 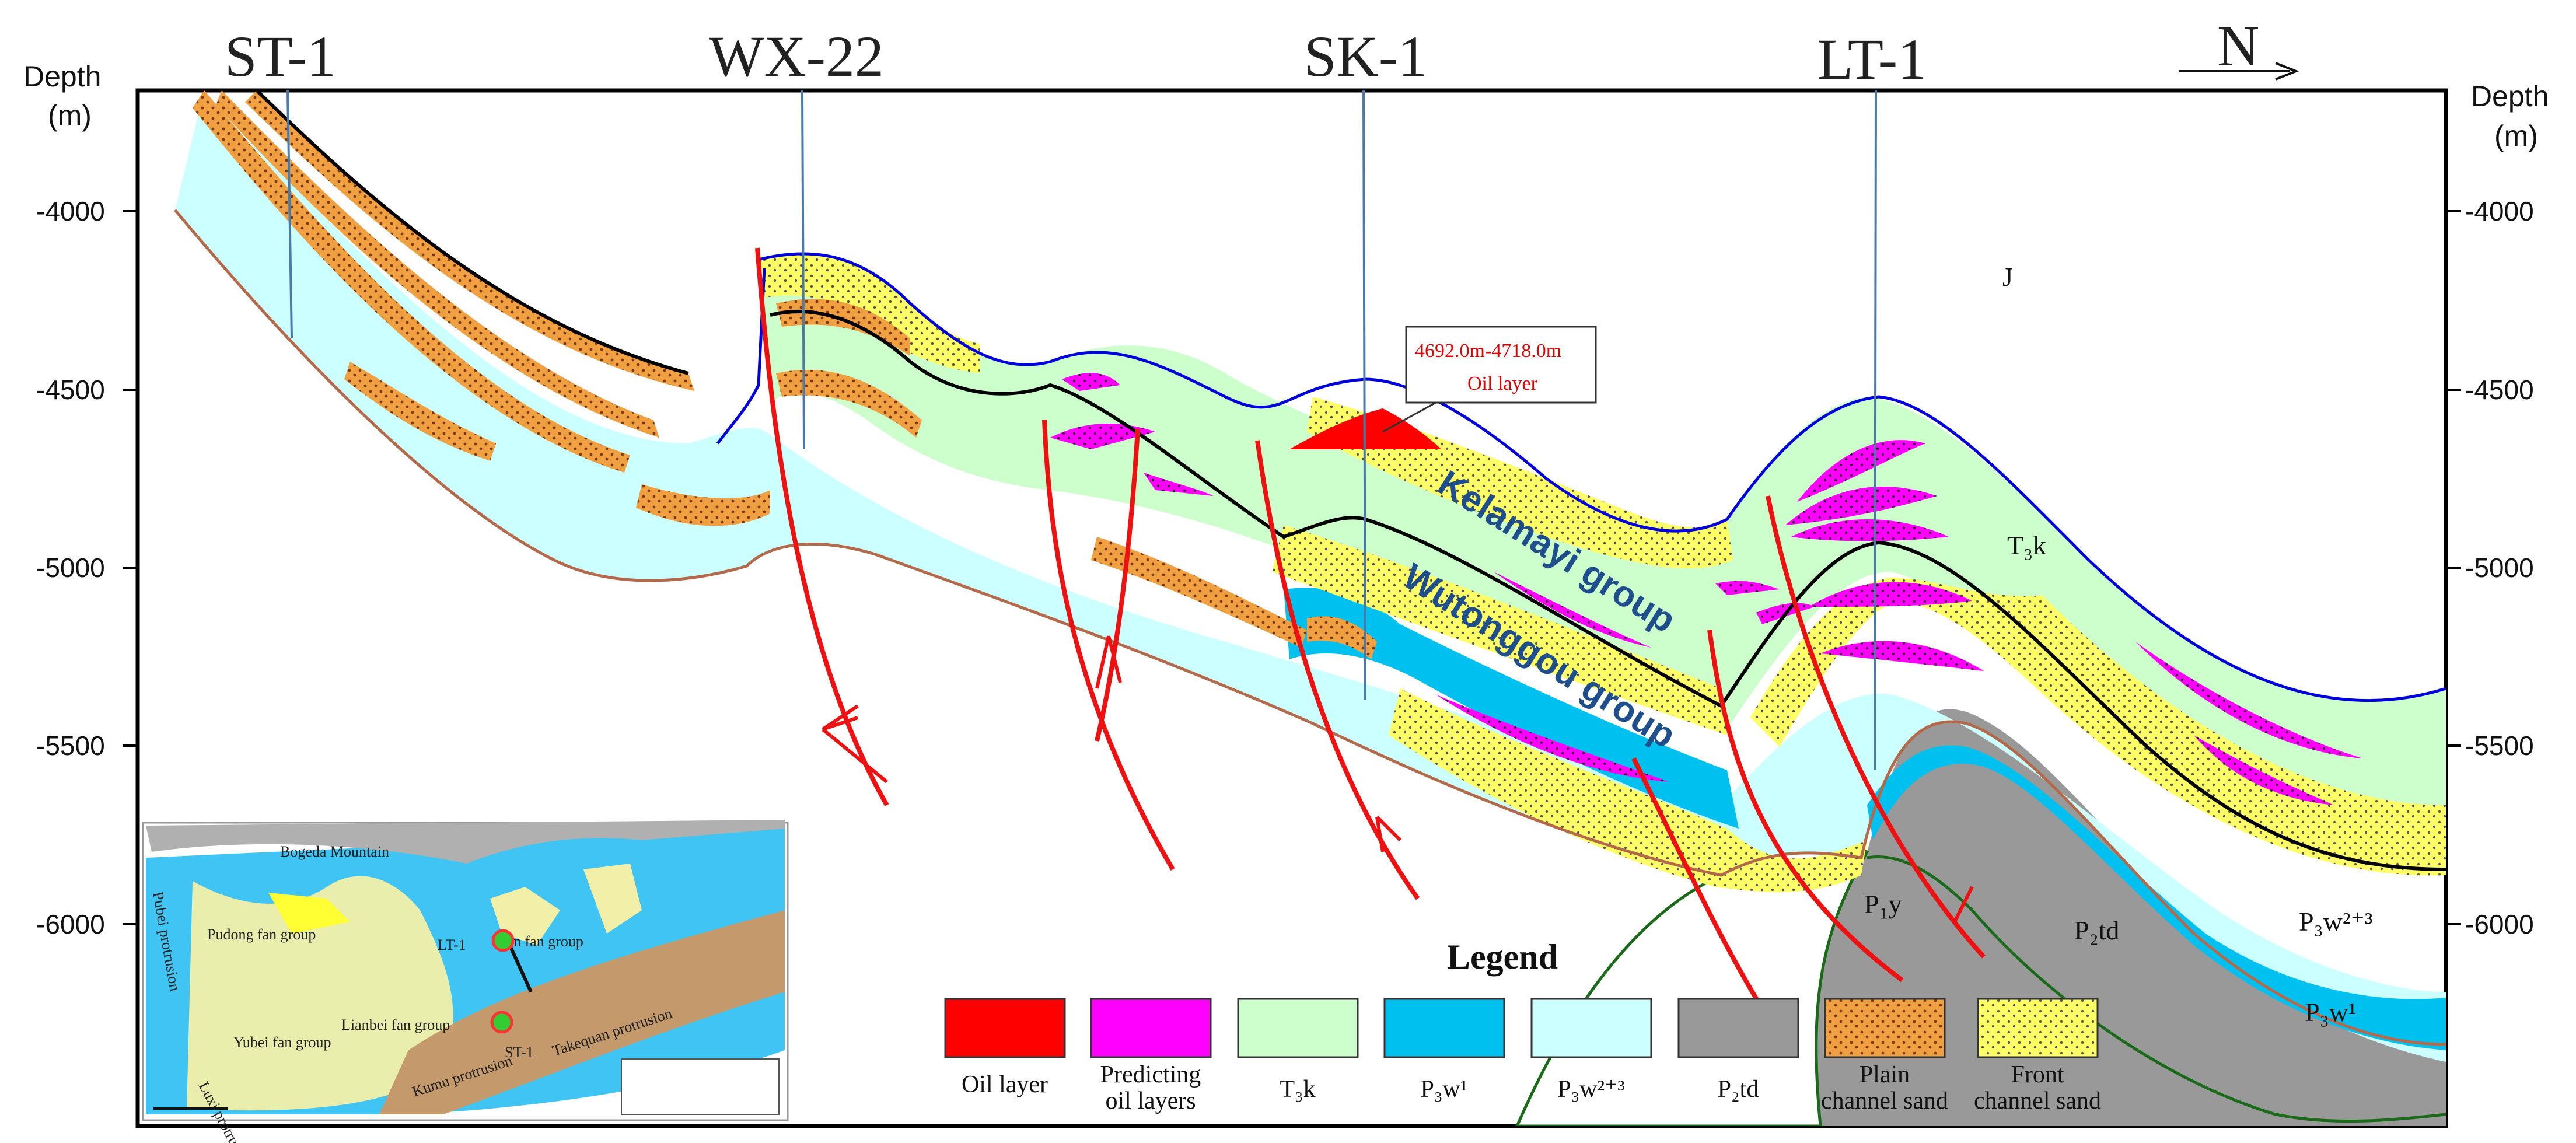 What do you see at coordinates (803, 270) in the screenshot?
I see `well-wx22` at bounding box center [803, 270].